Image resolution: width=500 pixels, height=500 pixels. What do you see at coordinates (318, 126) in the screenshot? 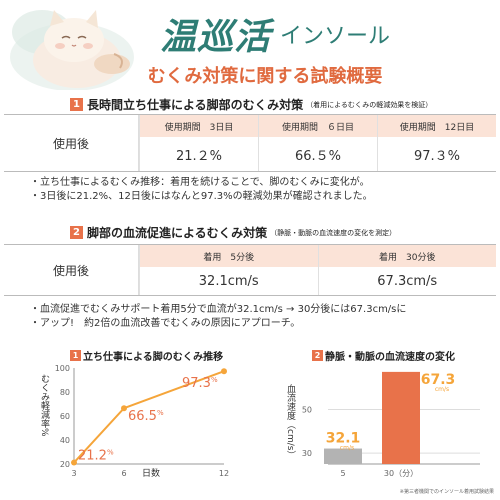
I see `section1-col-head: 使用期間 ６日目` at bounding box center [318, 126].